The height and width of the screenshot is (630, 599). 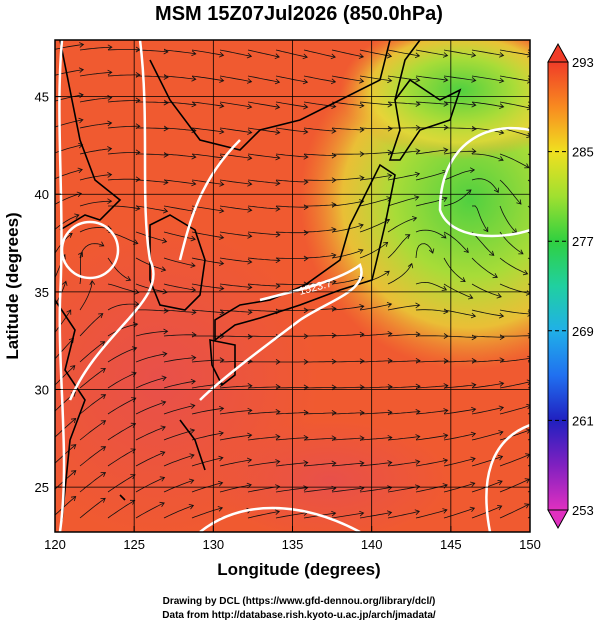 What do you see at coordinates (213, 544) in the screenshot?
I see `x-tick-label: 130` at bounding box center [213, 544].